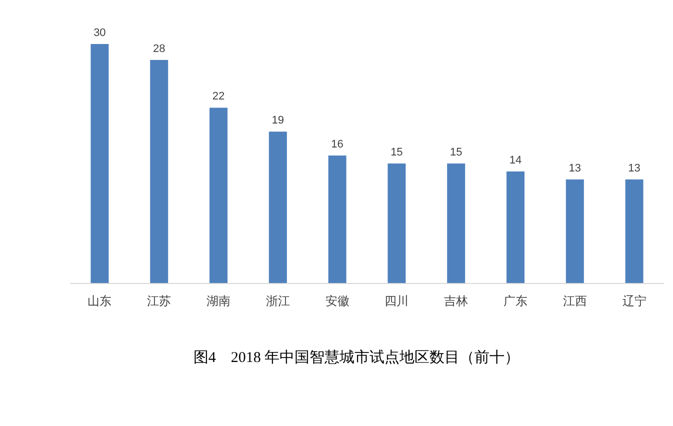  What do you see at coordinates (278, 301) in the screenshot?
I see `x-tick-label: 浙江` at bounding box center [278, 301].